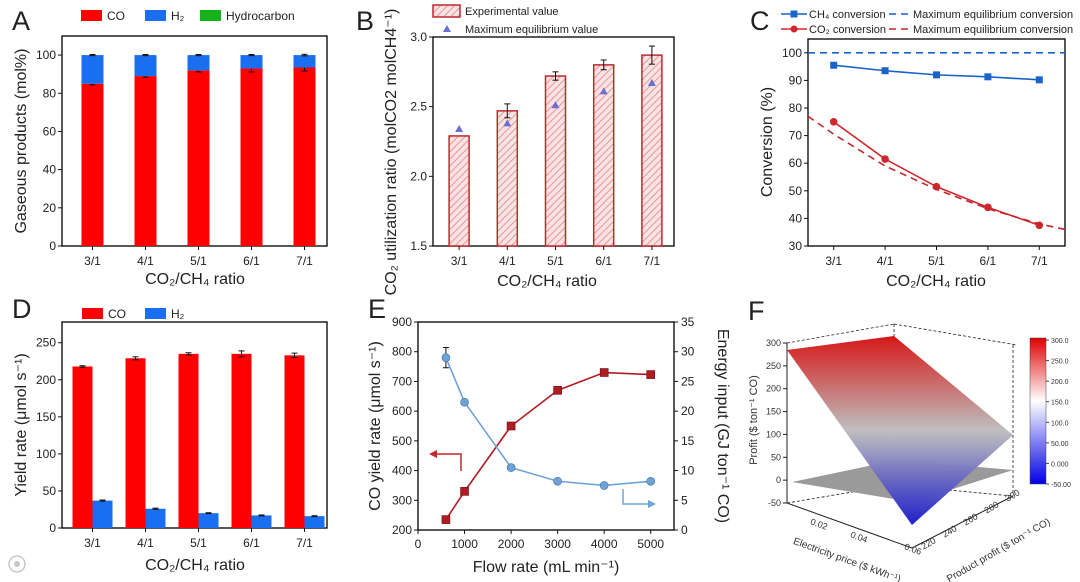  What do you see at coordinates (1038, 411) in the screenshot?
I see `colorbar` at bounding box center [1038, 411].